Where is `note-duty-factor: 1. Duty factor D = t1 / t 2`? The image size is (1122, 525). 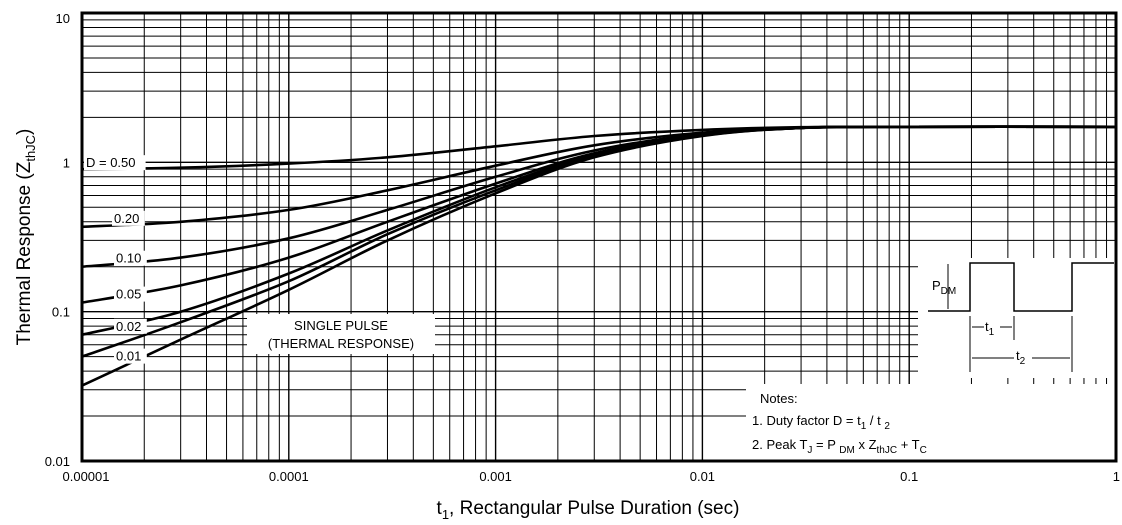
note-duty-factor: 1. Duty factor D = t1 / t 2 is located at coordinates (821, 422).